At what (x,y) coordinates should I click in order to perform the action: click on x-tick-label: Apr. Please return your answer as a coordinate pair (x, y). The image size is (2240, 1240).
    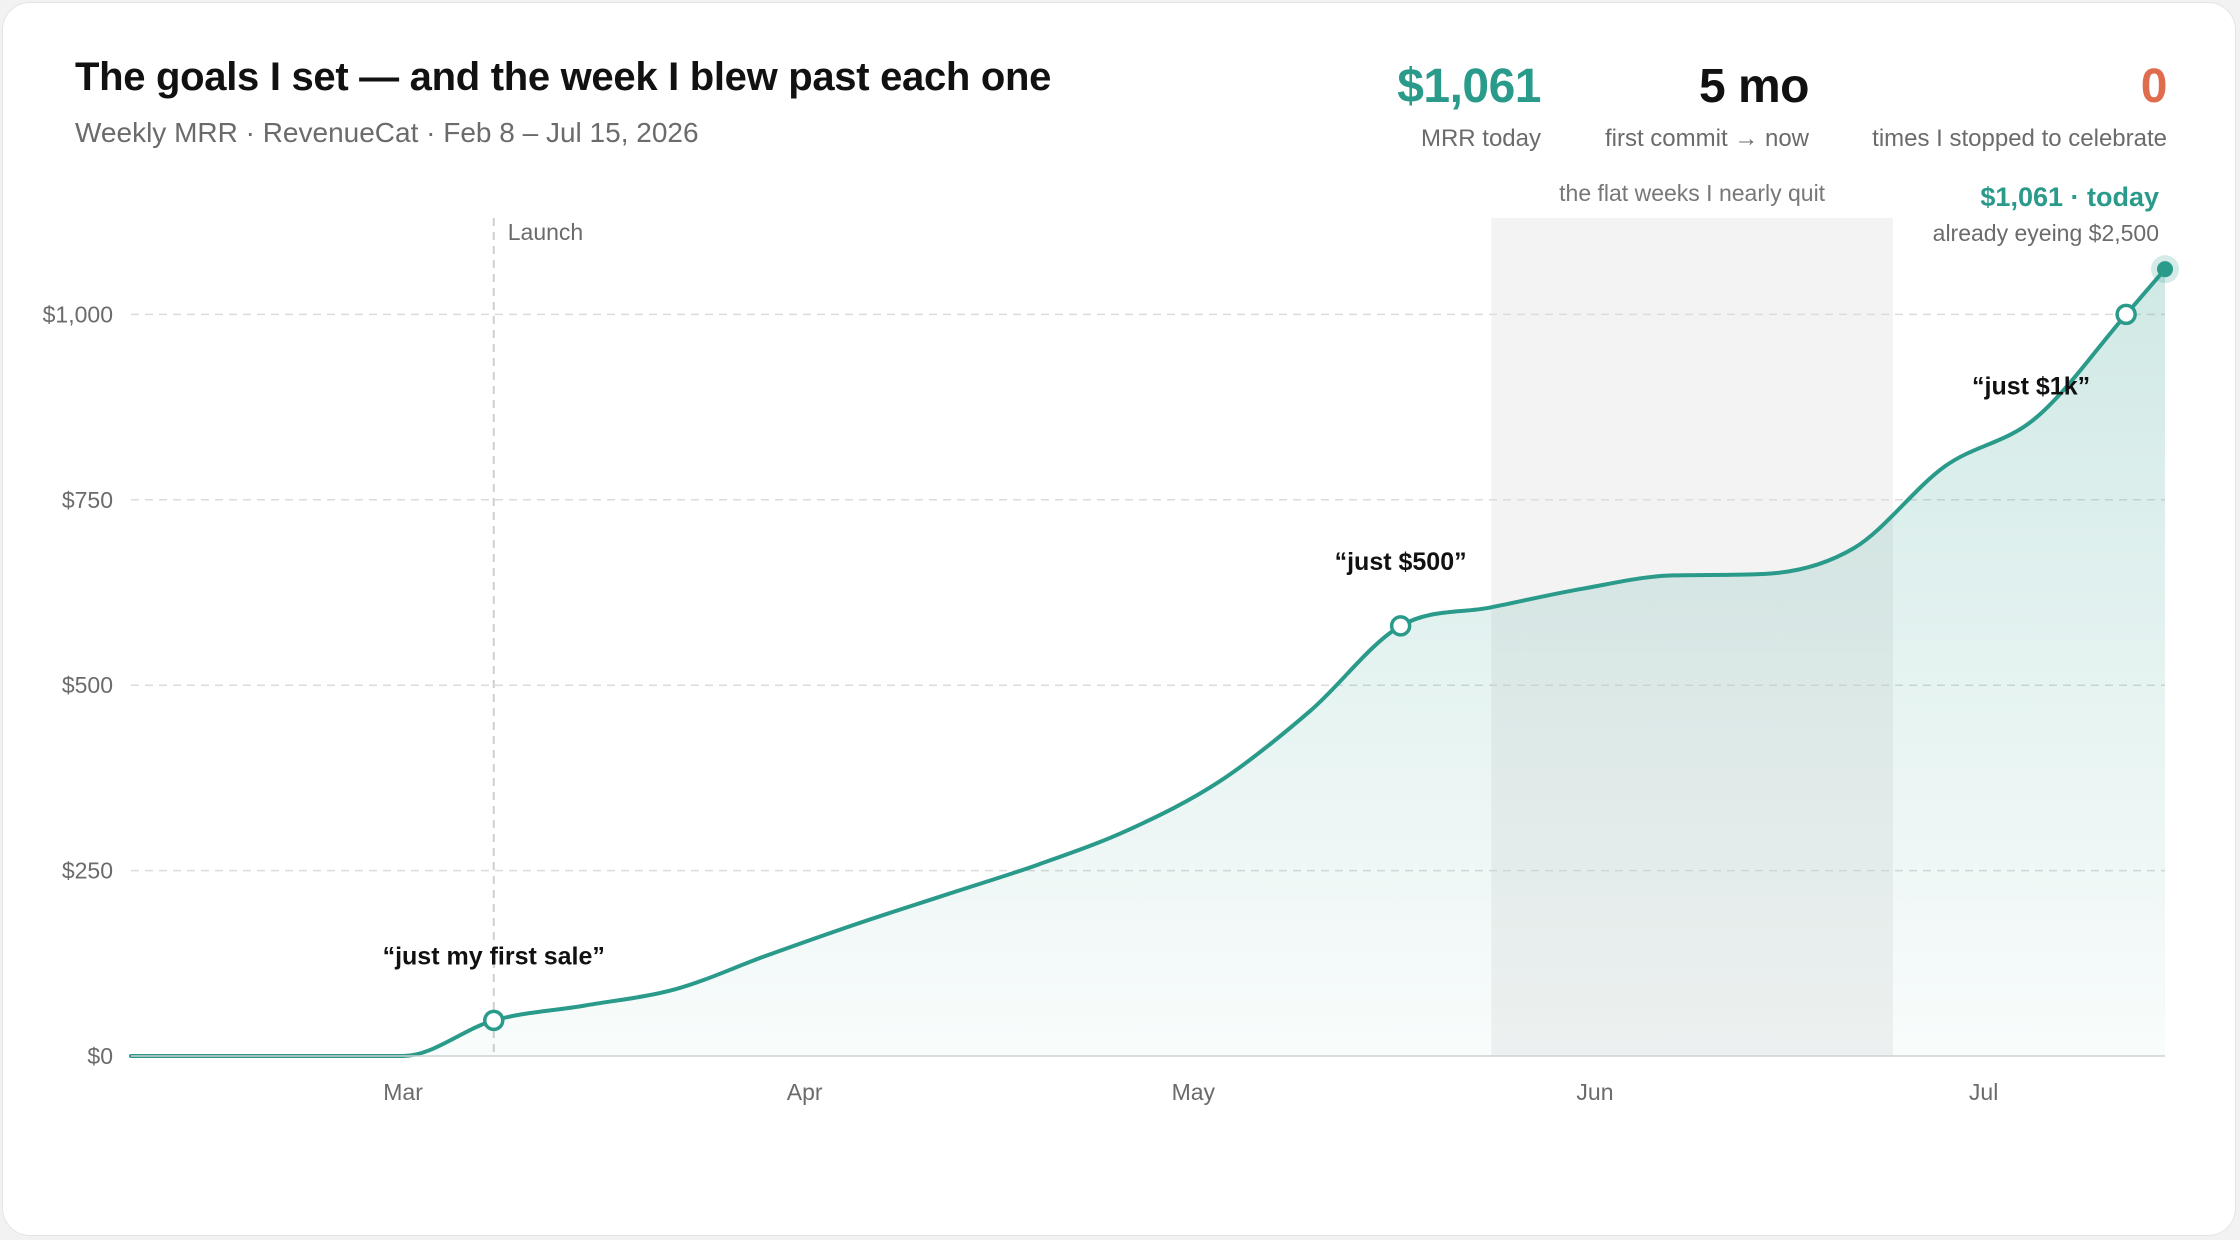
    Looking at the image, I should click on (805, 1092).